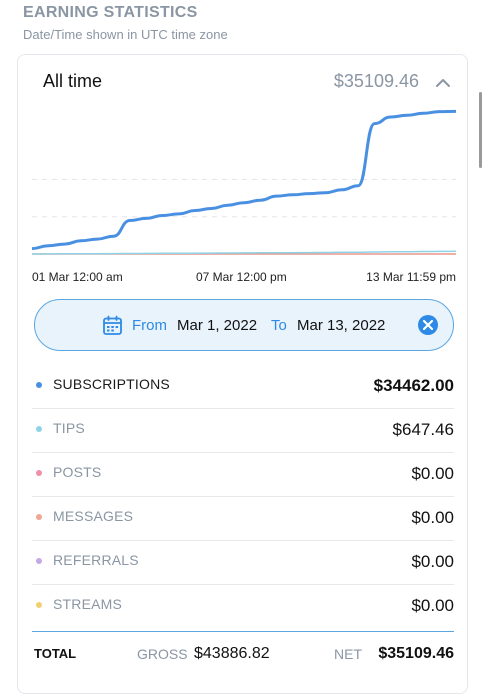 This screenshot has height=694, width=487. What do you see at coordinates (443, 83) in the screenshot?
I see `chevron-up-icon` at bounding box center [443, 83].